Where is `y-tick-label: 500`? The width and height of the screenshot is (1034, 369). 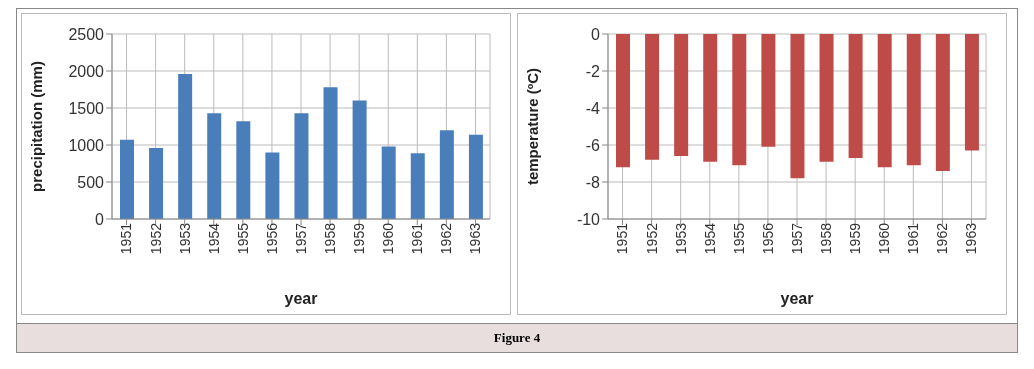 y-tick-label: 500 is located at coordinates (91, 182).